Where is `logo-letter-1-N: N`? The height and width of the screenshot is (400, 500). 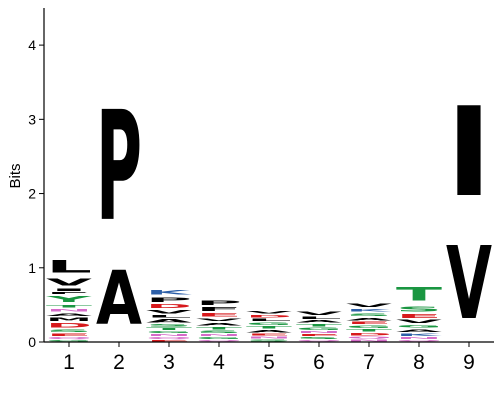
logo-letter-1-N: N is located at coordinates (69, 311).